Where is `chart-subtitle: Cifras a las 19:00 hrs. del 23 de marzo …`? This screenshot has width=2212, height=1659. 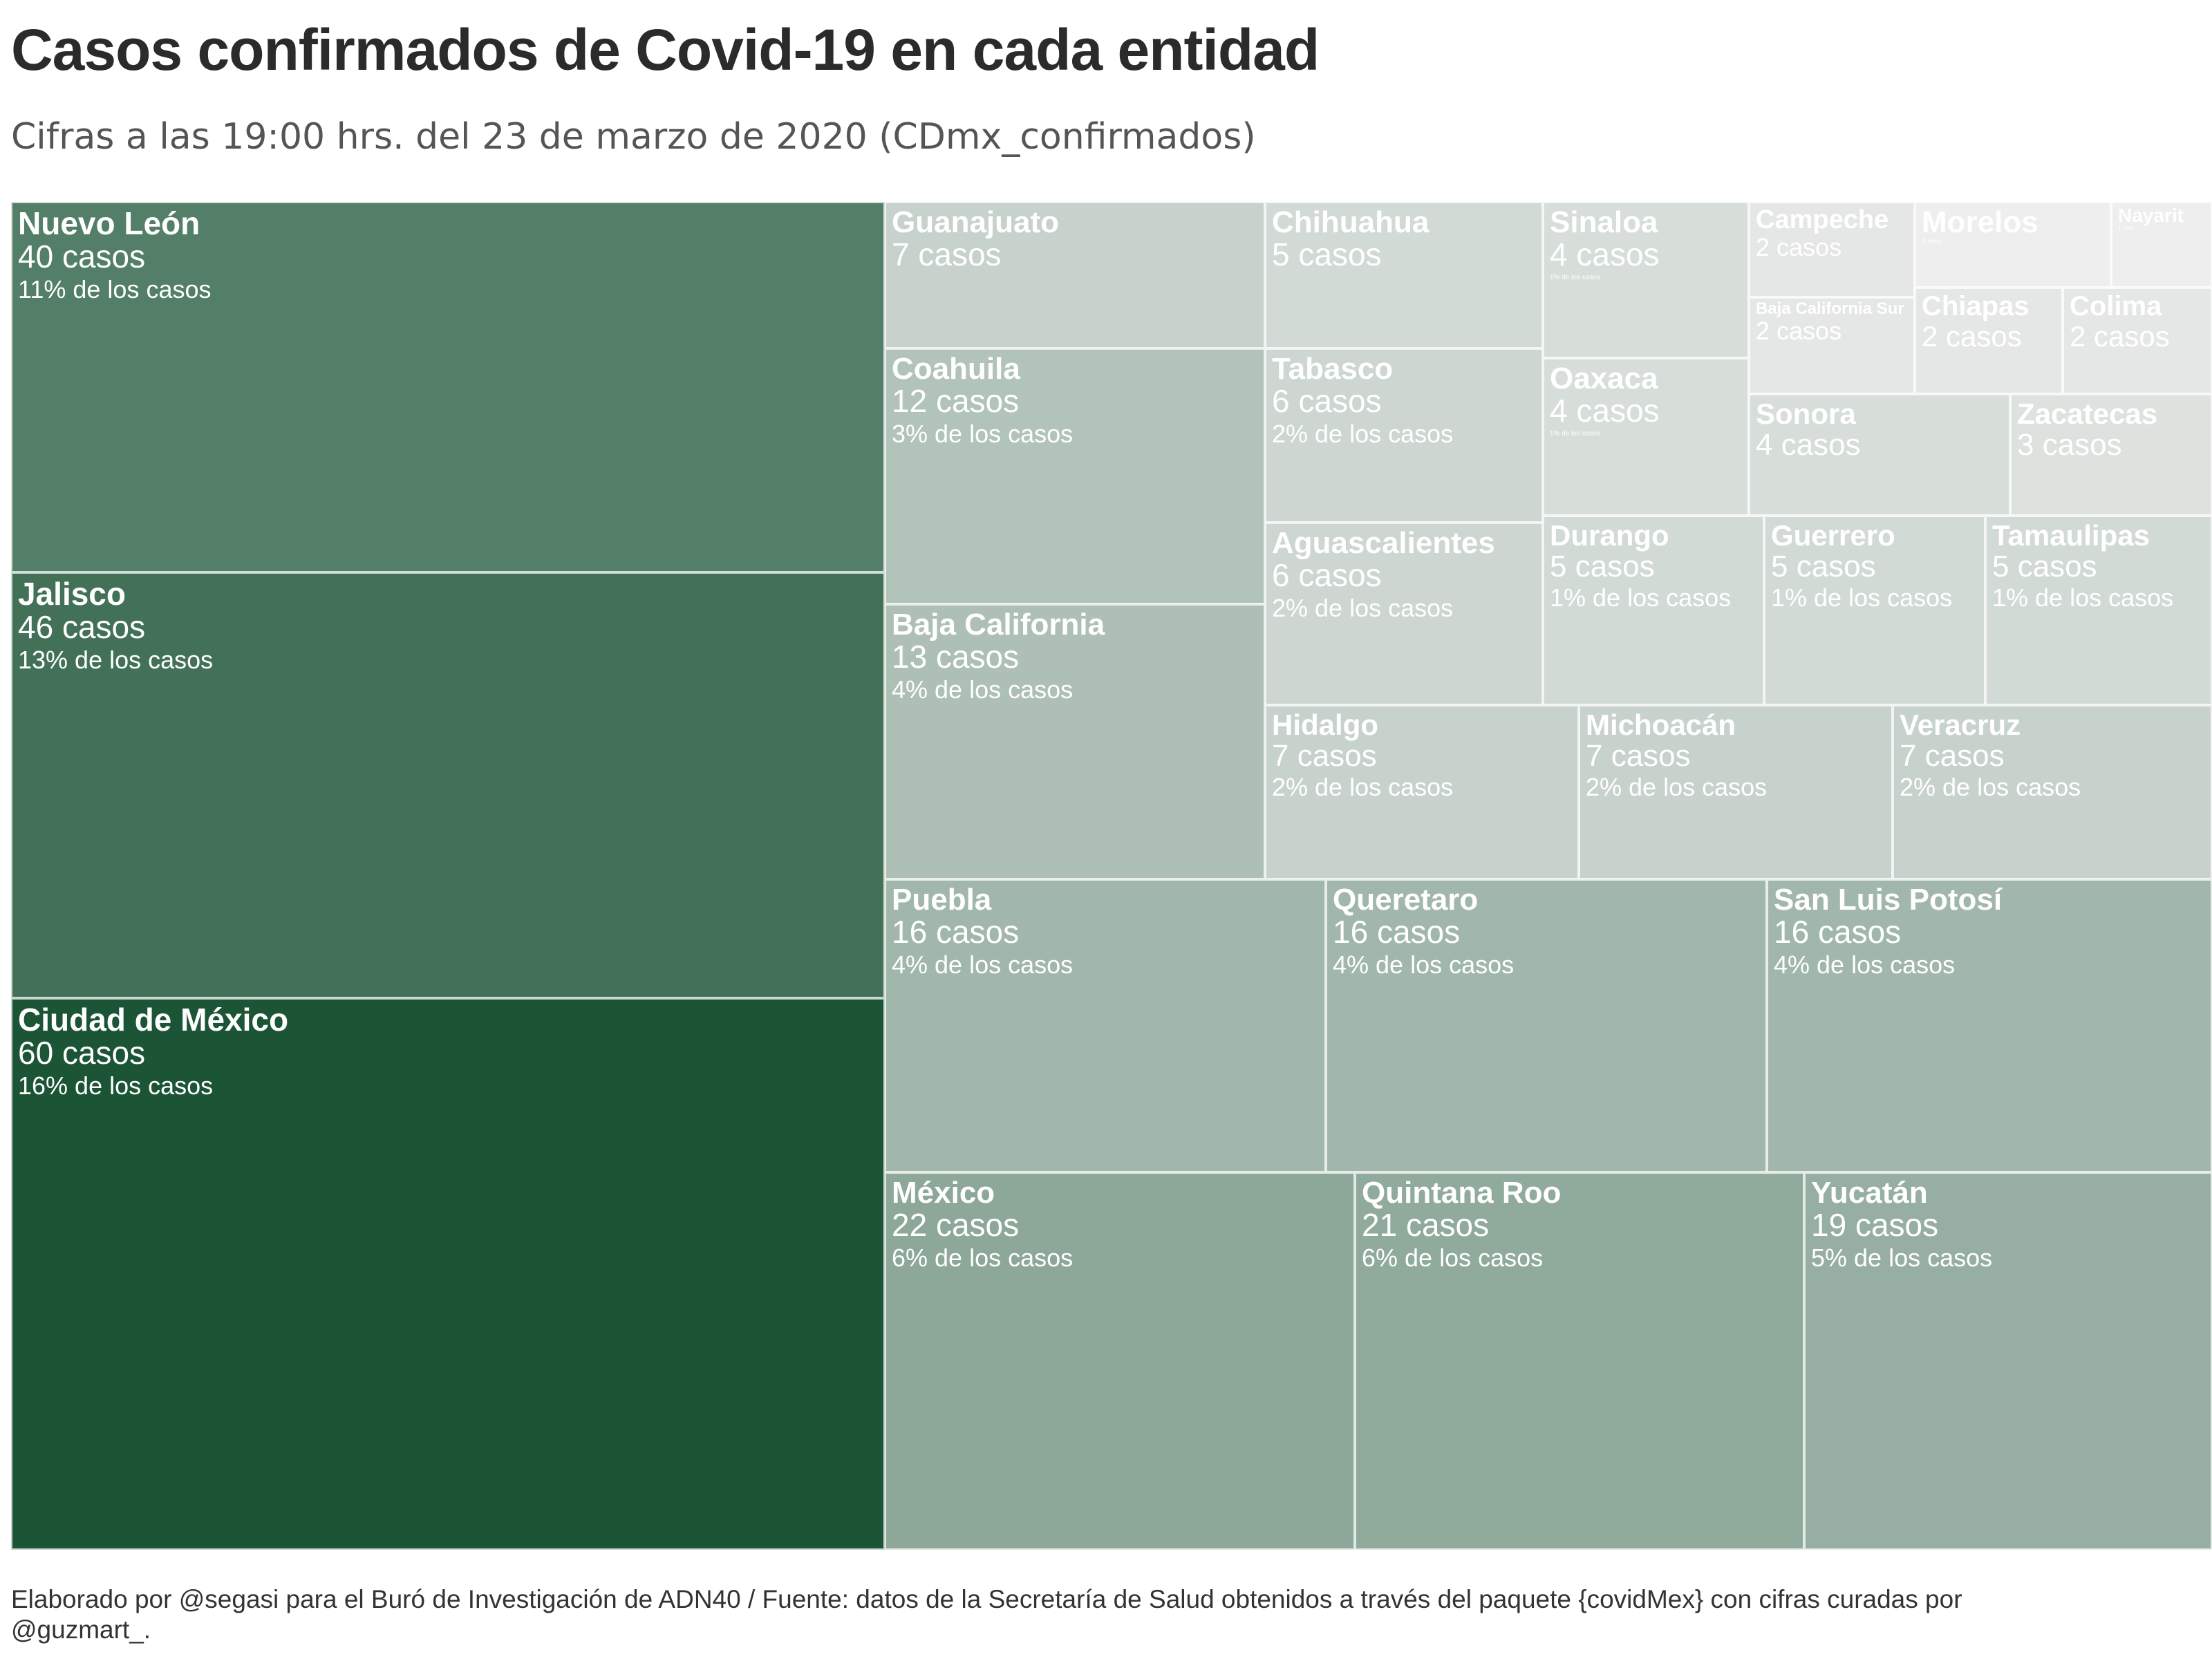
chart-subtitle: Cifras a las 19:00 hrs. del 23 de marzo … is located at coordinates (633, 137).